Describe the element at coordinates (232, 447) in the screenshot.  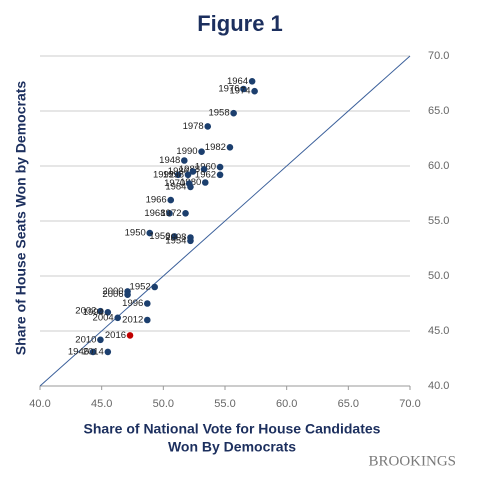
I see `x-axis-label: Won By Democrats` at that location.